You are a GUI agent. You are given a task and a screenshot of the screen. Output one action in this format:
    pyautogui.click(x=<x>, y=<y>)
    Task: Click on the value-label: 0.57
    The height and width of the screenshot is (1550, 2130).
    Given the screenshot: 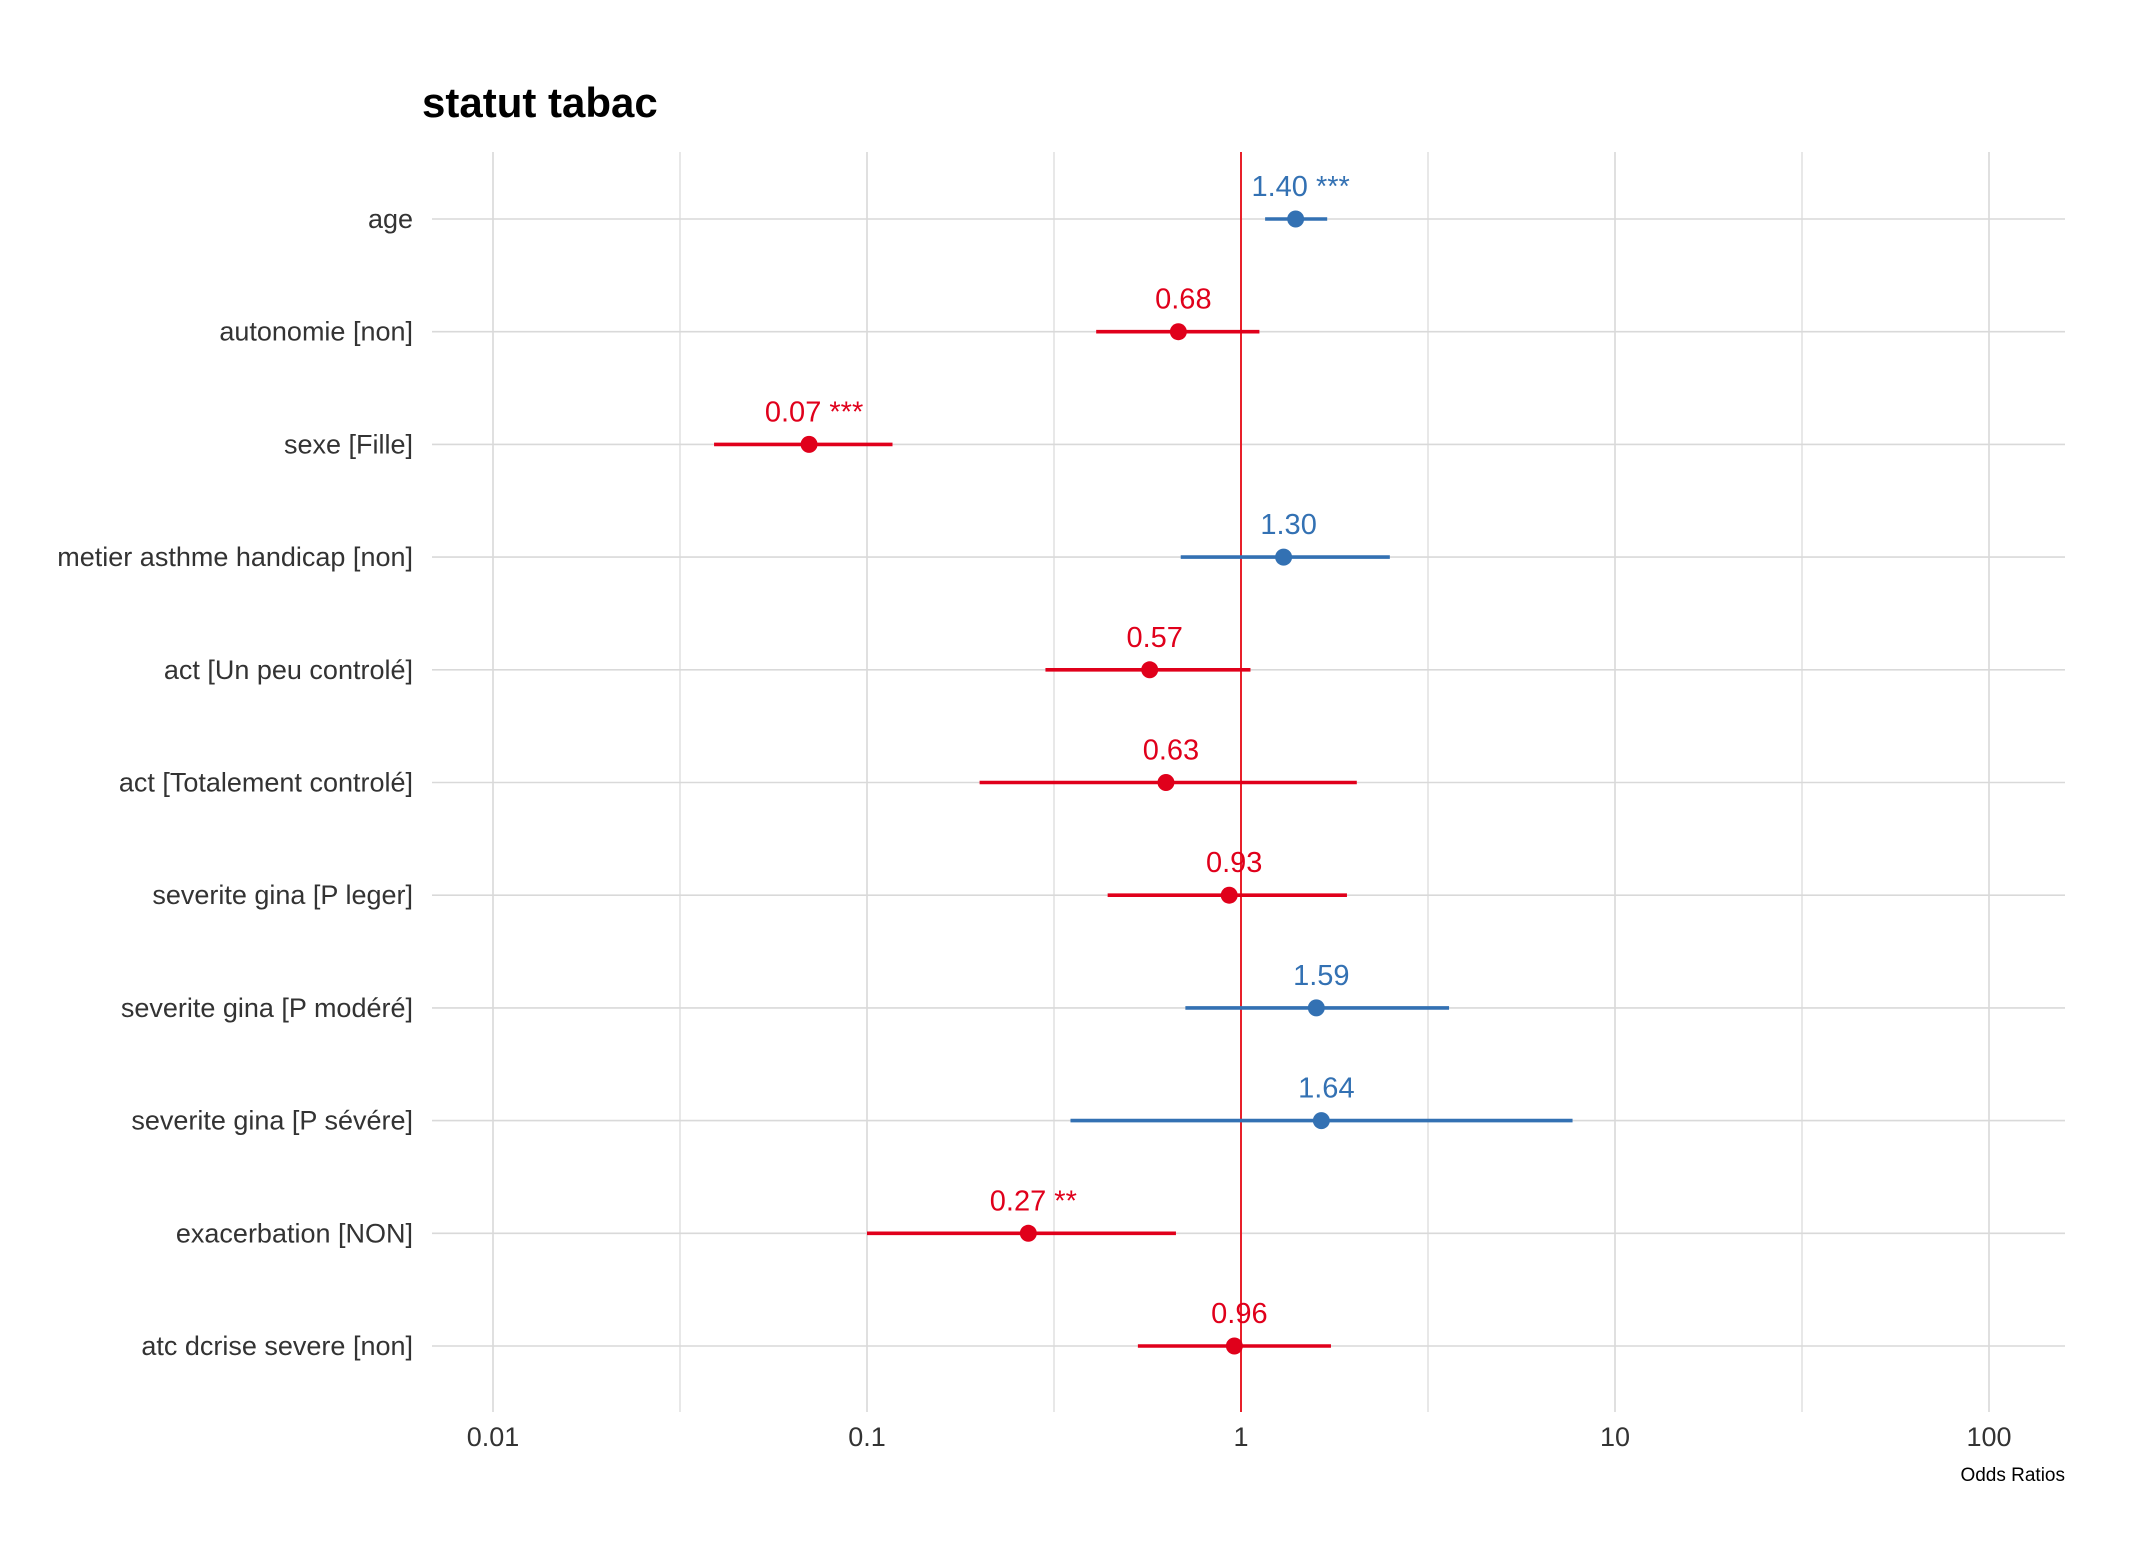 What is the action you would take?
    pyautogui.click(x=1154, y=638)
    